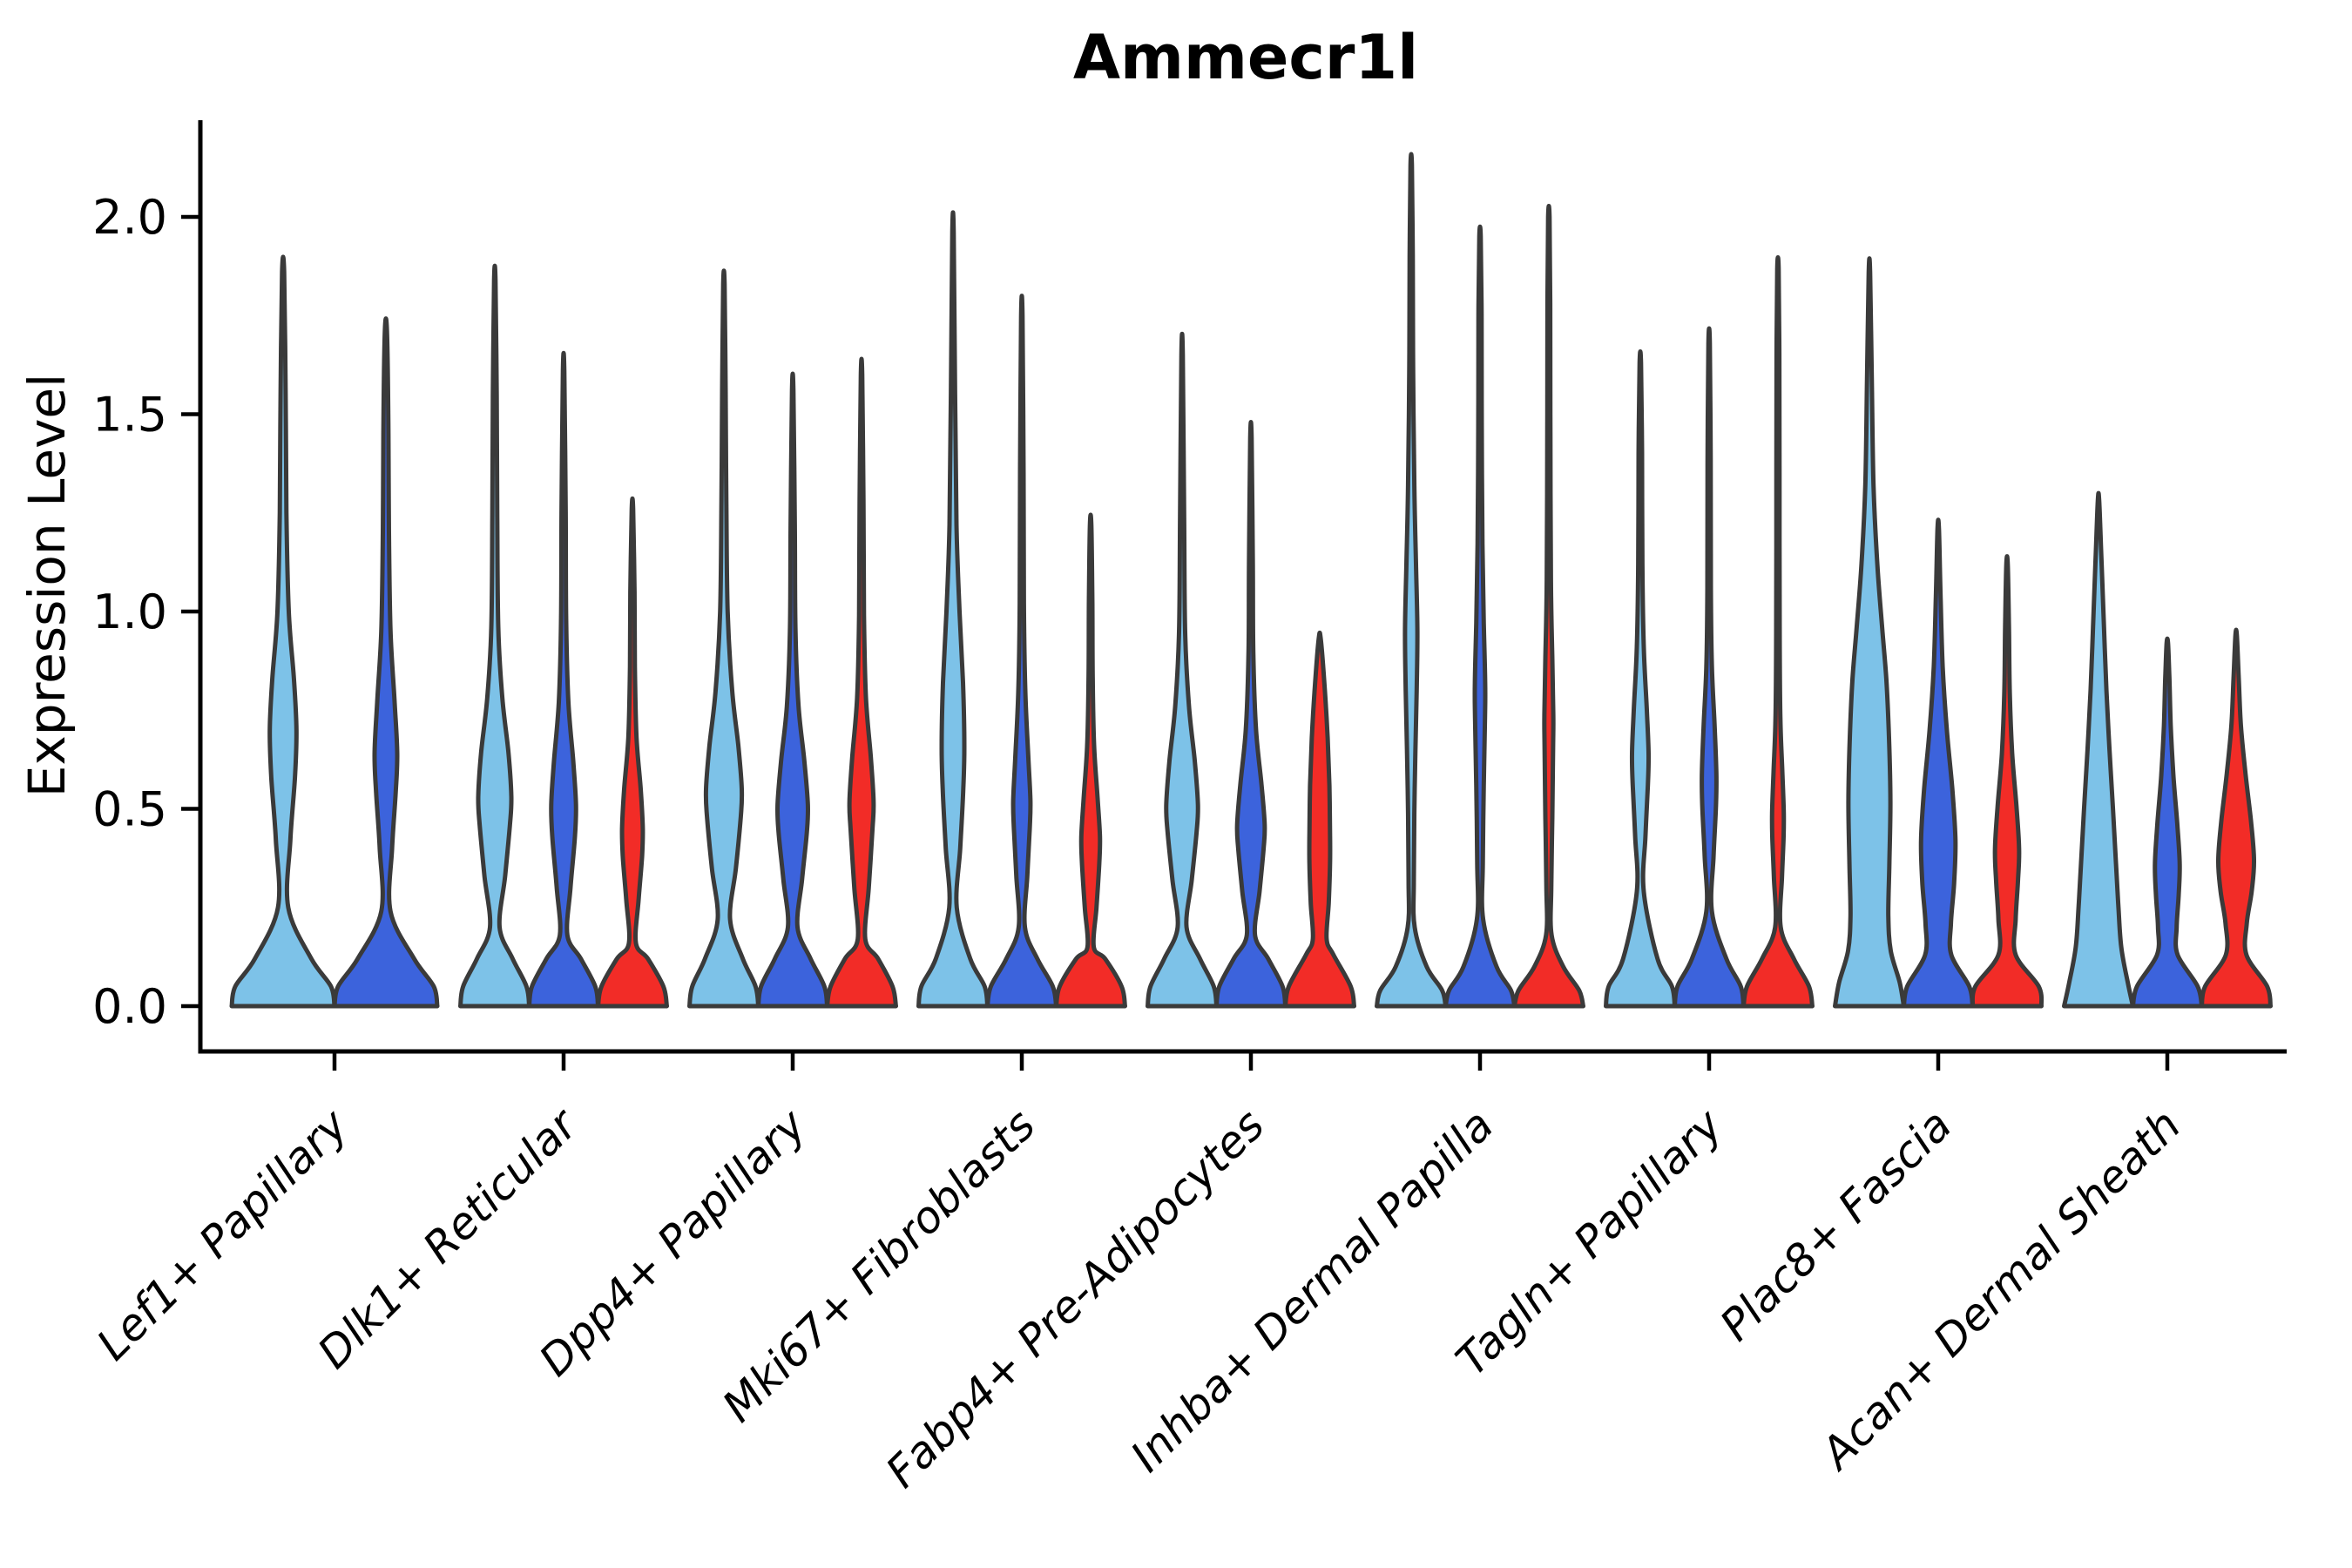 This screenshot has width=2352, height=1568. Describe the element at coordinates (1090, 761) in the screenshot. I see `violin-mki67-fibroblasts-red` at that location.